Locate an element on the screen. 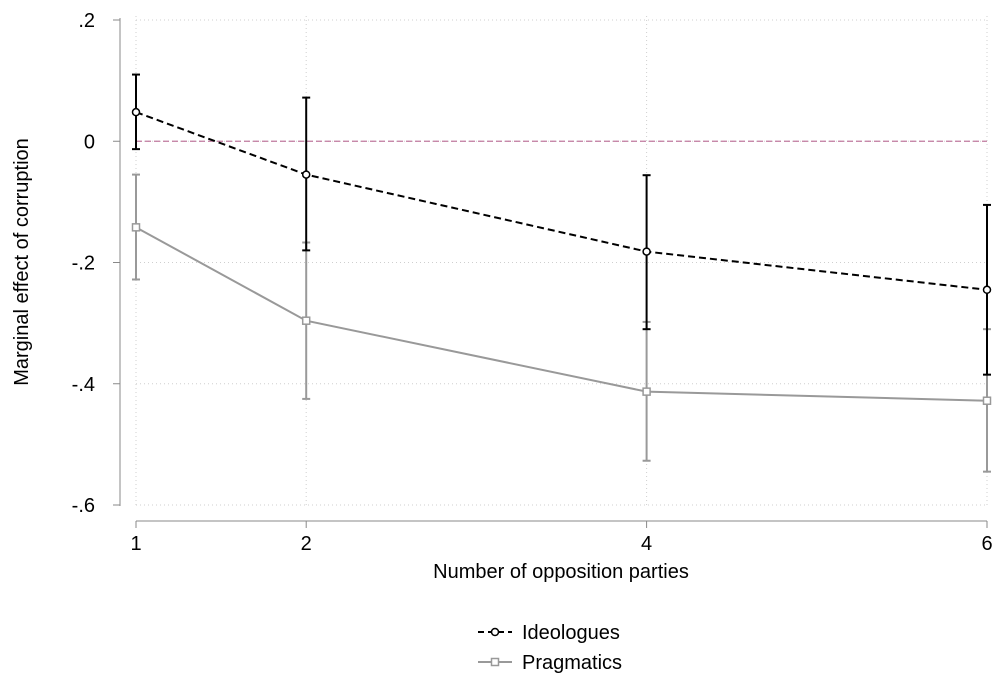 The width and height of the screenshot is (998, 681). legend-item-ideologues: Ideologues is located at coordinates (549, 633).